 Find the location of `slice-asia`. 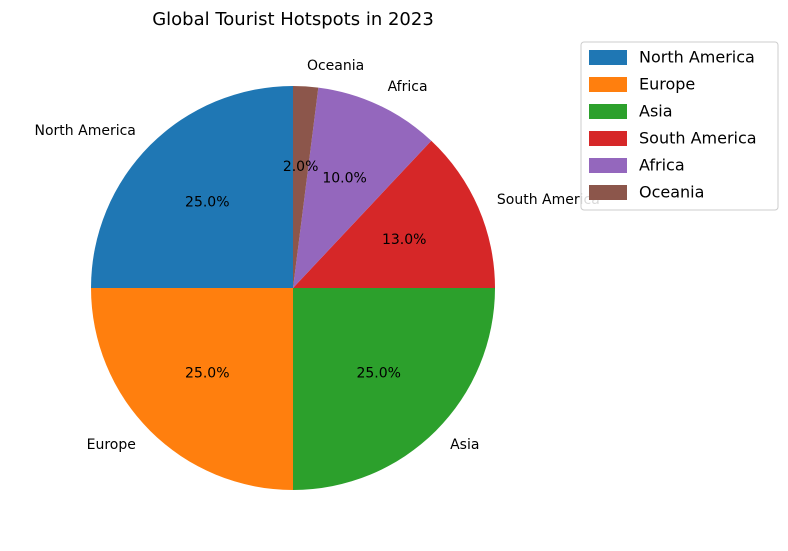

slice-asia is located at coordinates (394, 389).